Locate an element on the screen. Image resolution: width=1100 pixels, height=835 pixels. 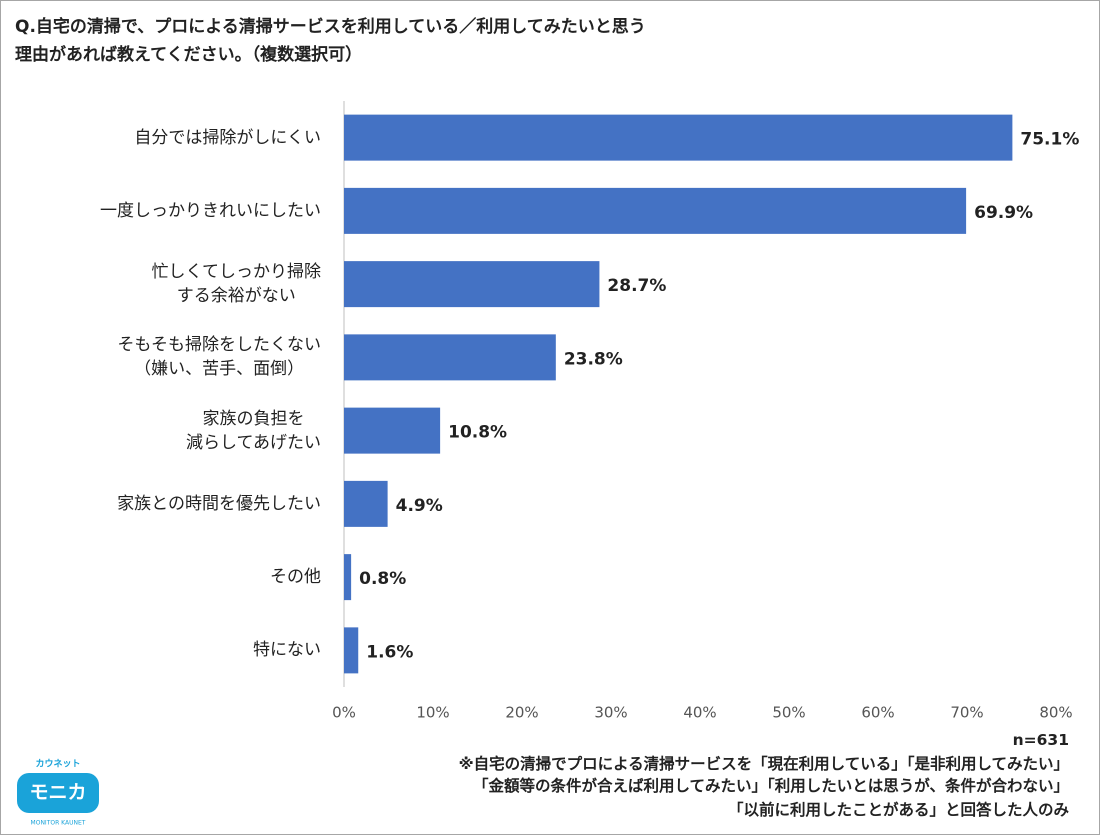
x-tick-label: 70% is located at coordinates (966, 713).